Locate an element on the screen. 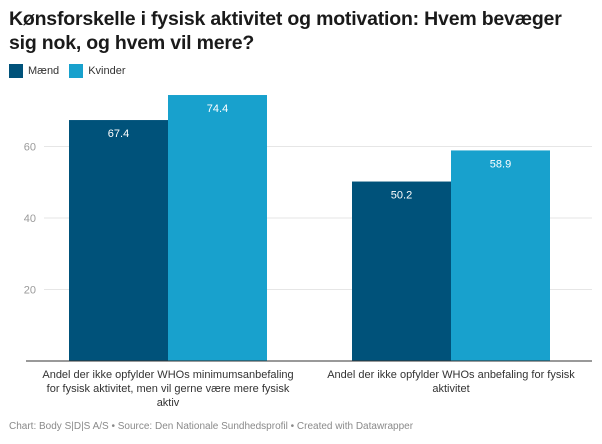  legend-item-kvinder: Kvinder is located at coordinates (97, 71).